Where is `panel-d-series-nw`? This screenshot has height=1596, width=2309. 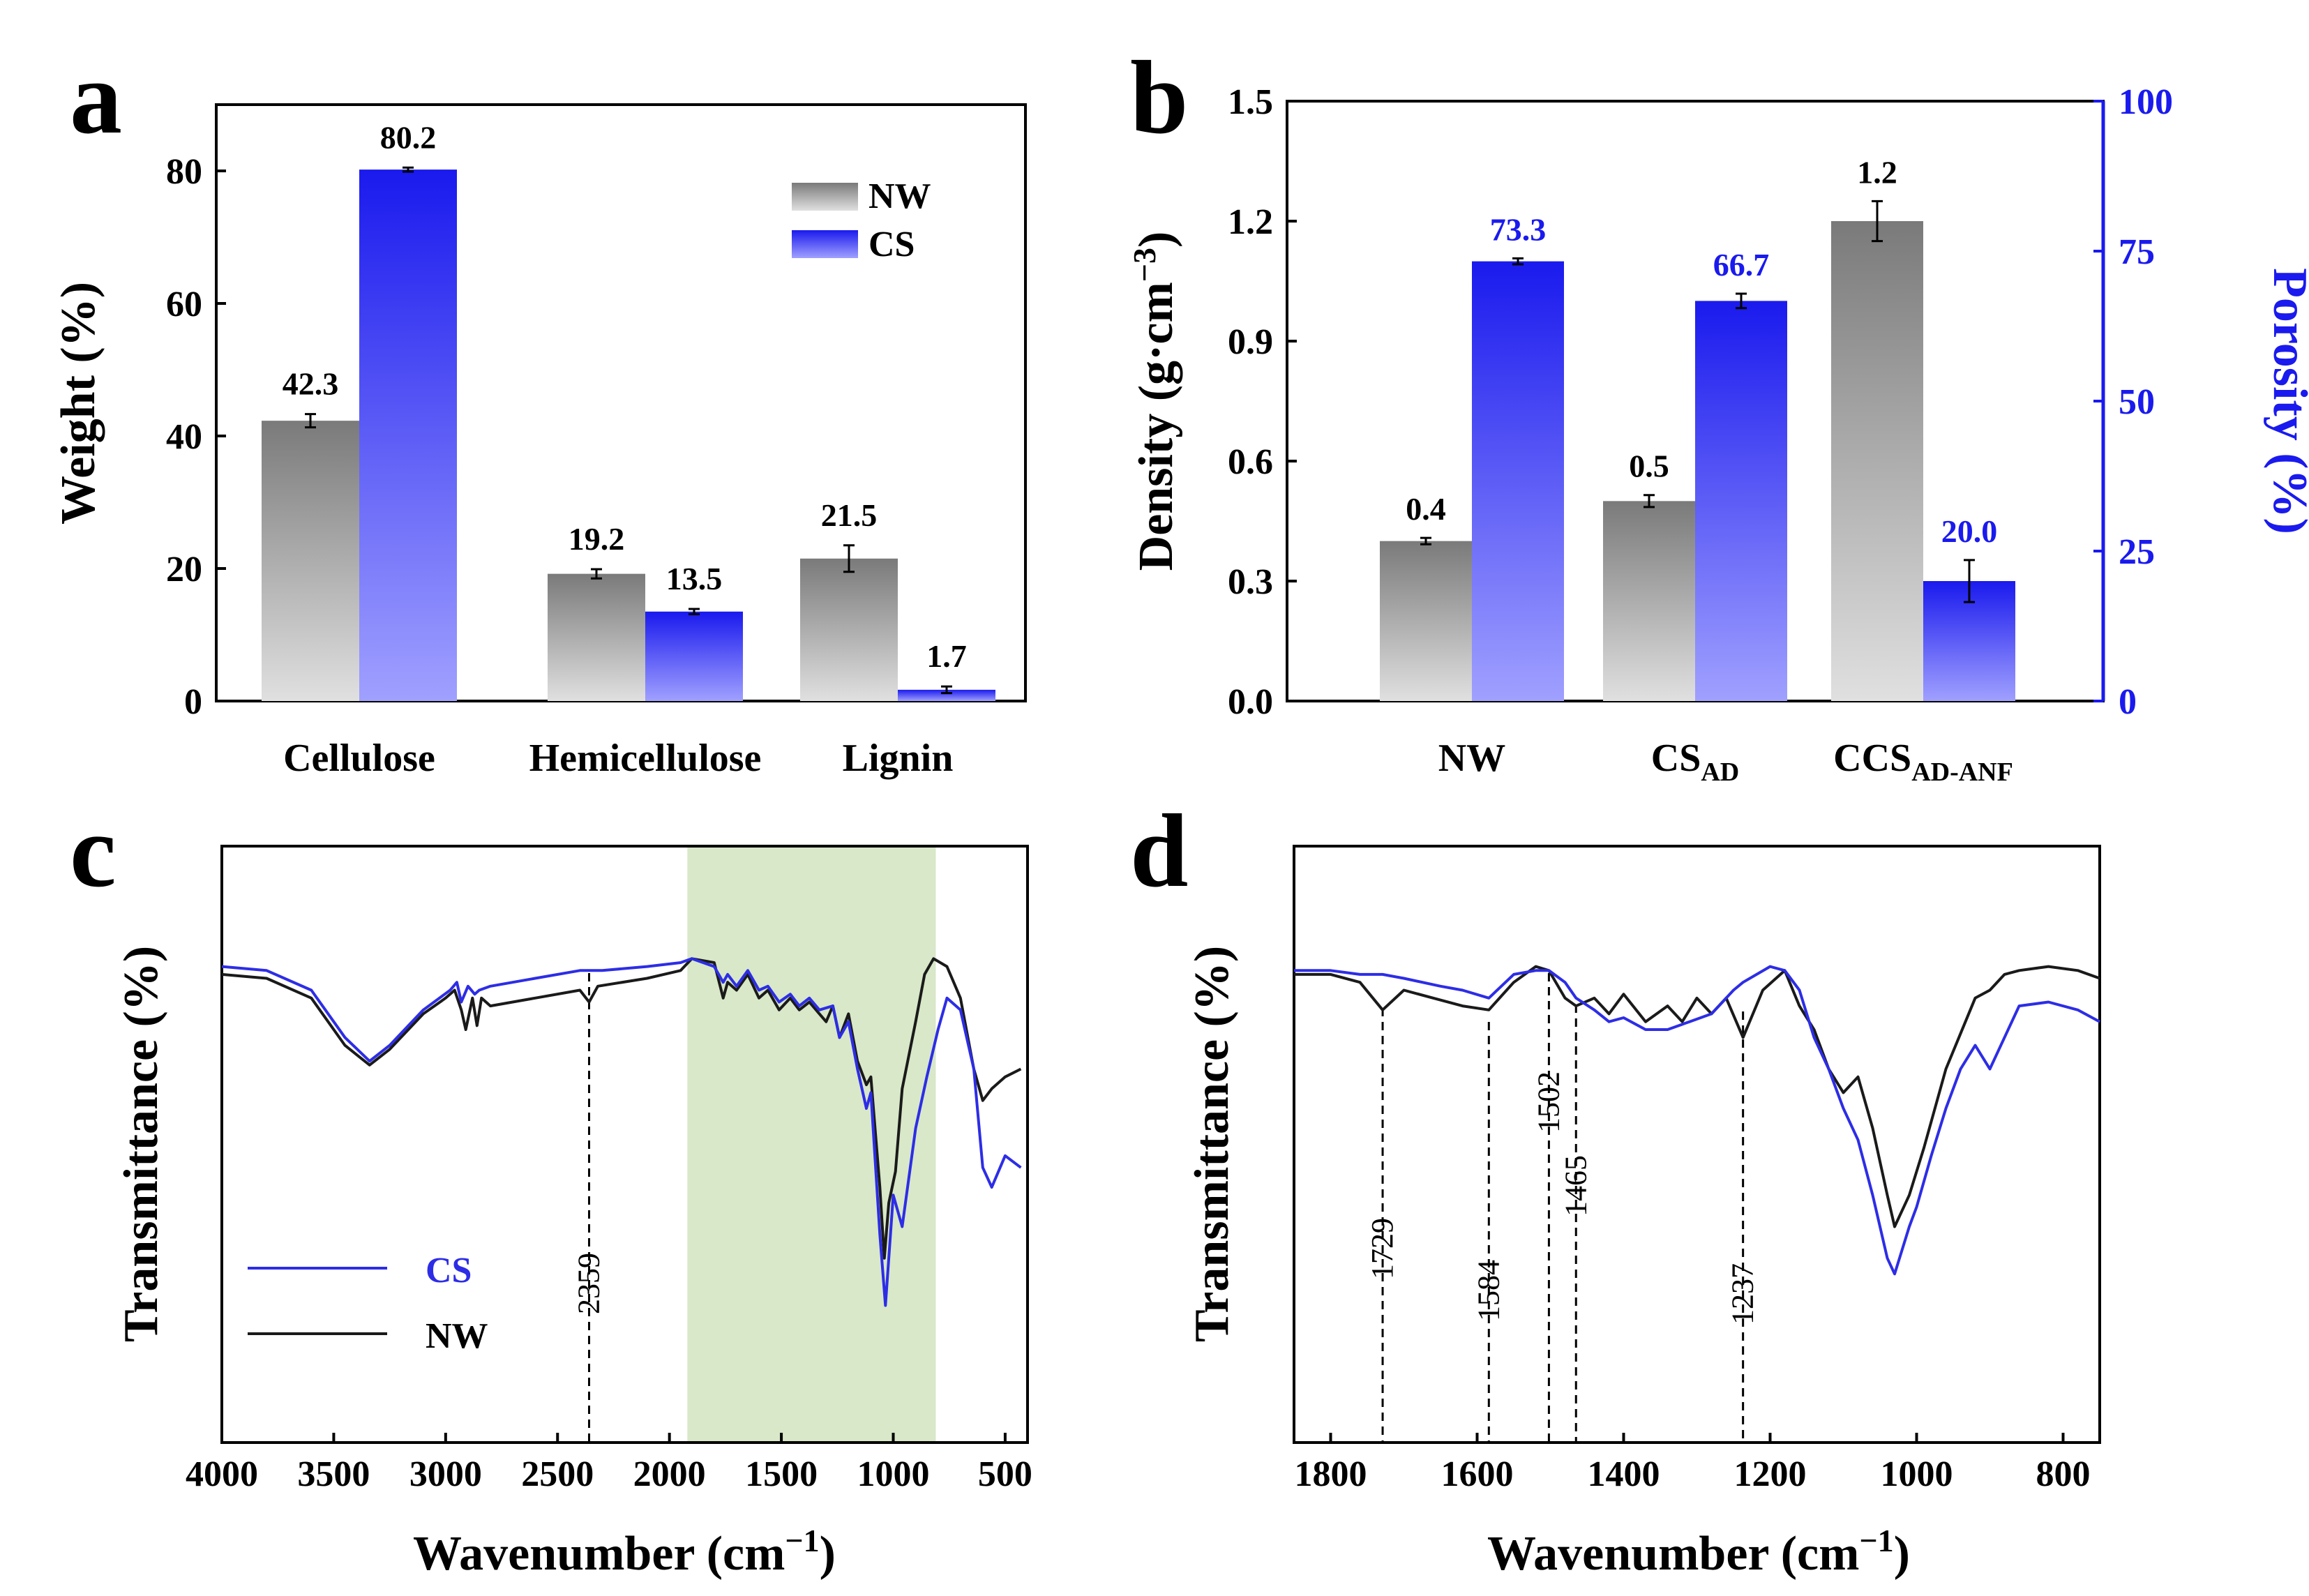 panel-d-series-nw is located at coordinates (1697, 1096).